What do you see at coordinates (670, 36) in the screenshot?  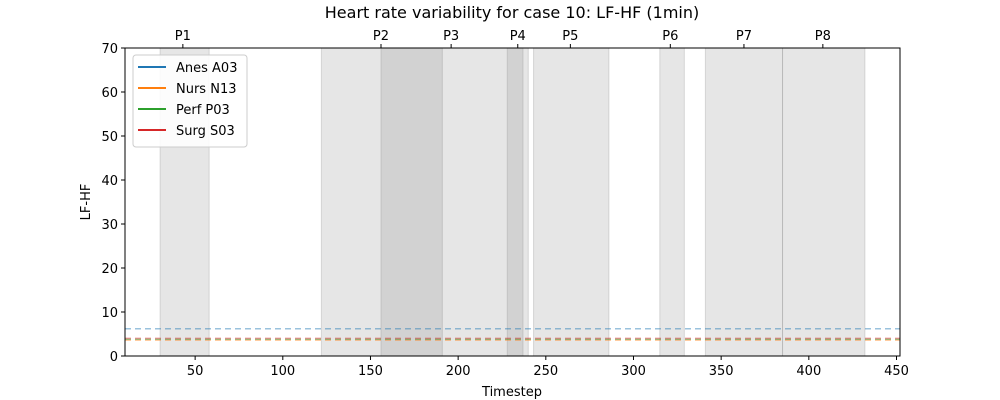 I see `phase-tick-label: P6` at bounding box center [670, 36].